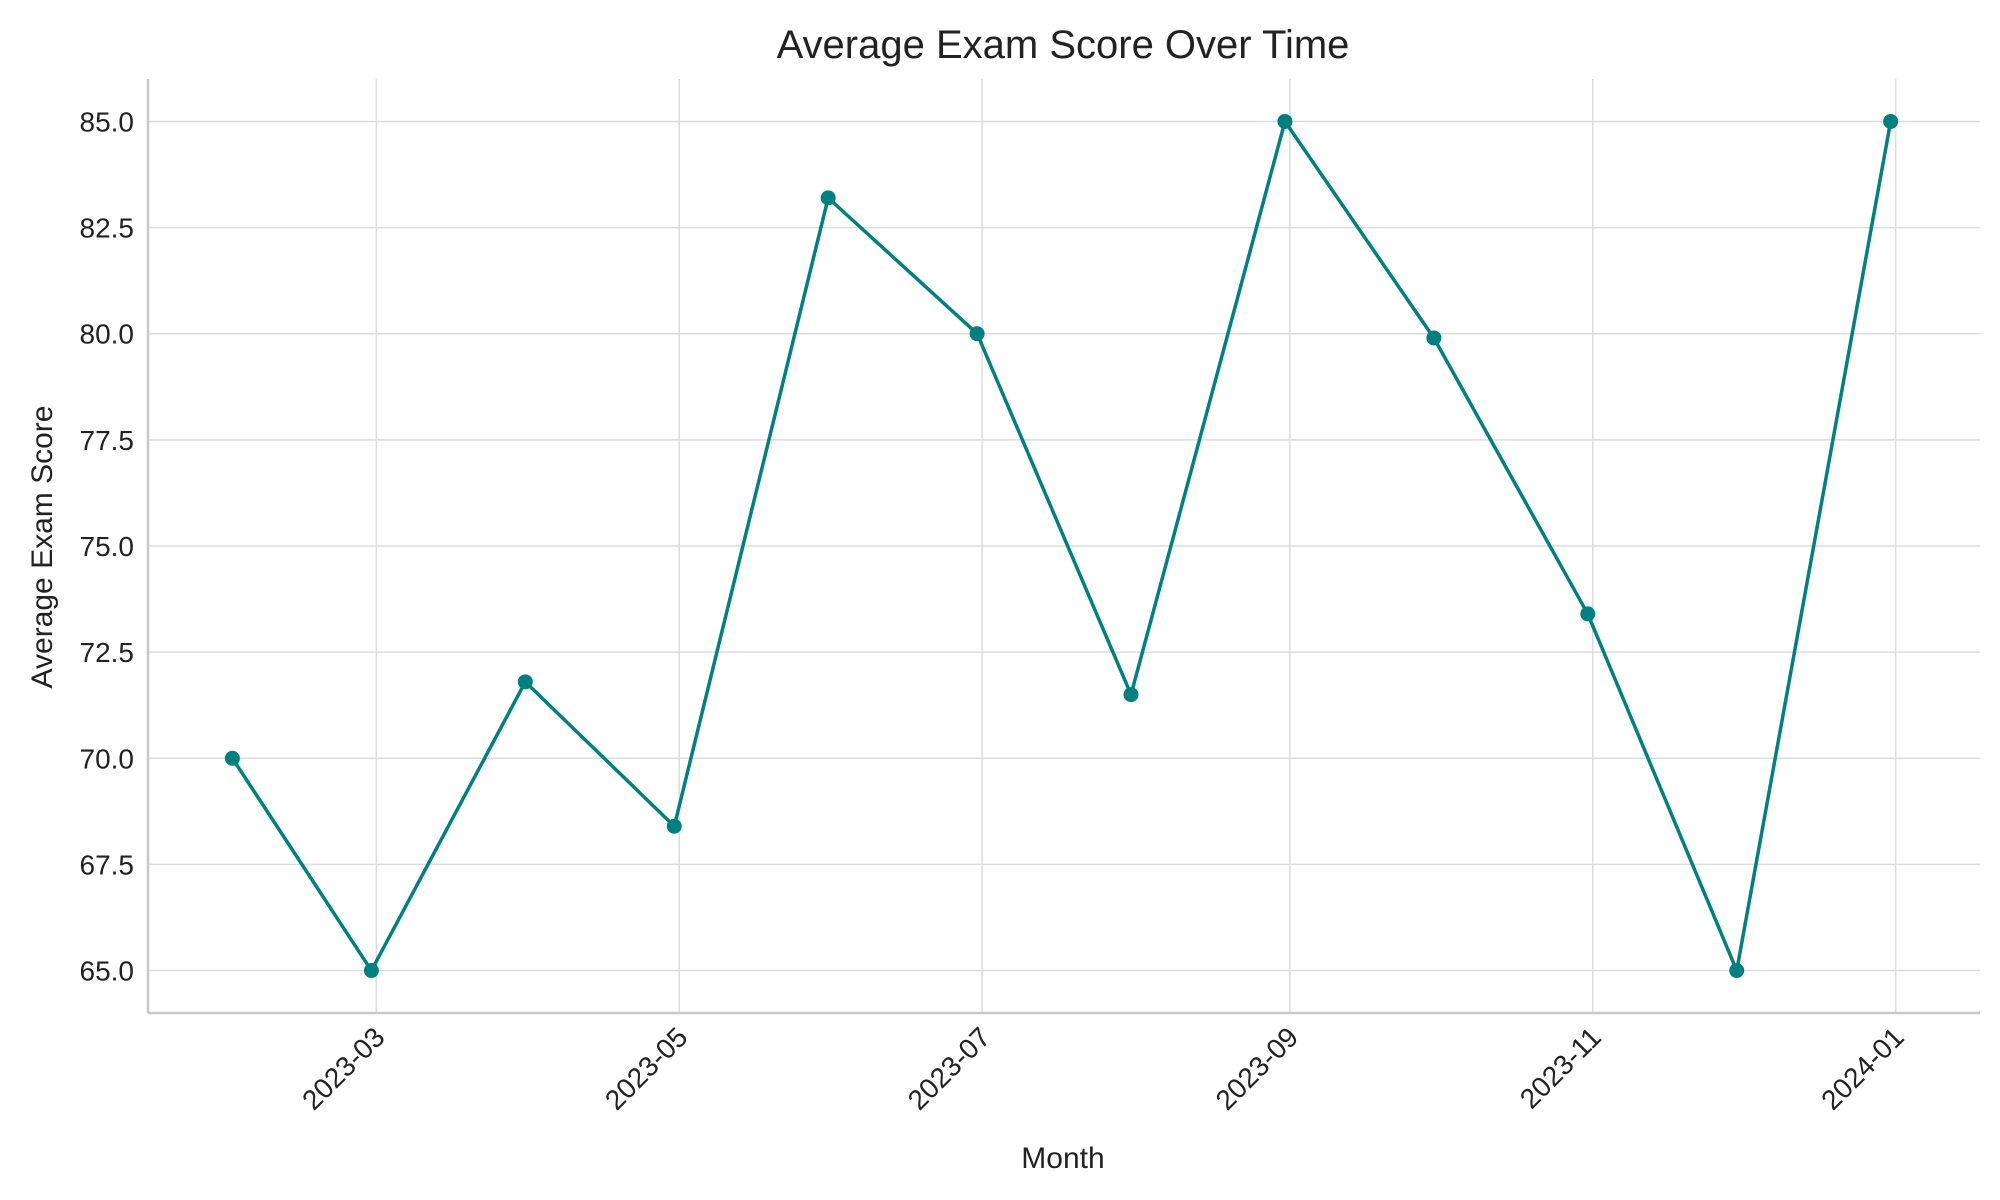 The image size is (2000, 1200). What do you see at coordinates (1862, 1068) in the screenshot?
I see `x-tick-label: 2024-01` at bounding box center [1862, 1068].